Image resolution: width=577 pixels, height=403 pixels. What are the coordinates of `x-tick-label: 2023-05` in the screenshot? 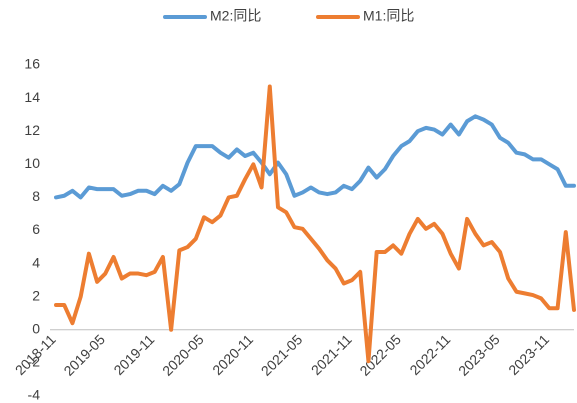 It's located at (479, 355).